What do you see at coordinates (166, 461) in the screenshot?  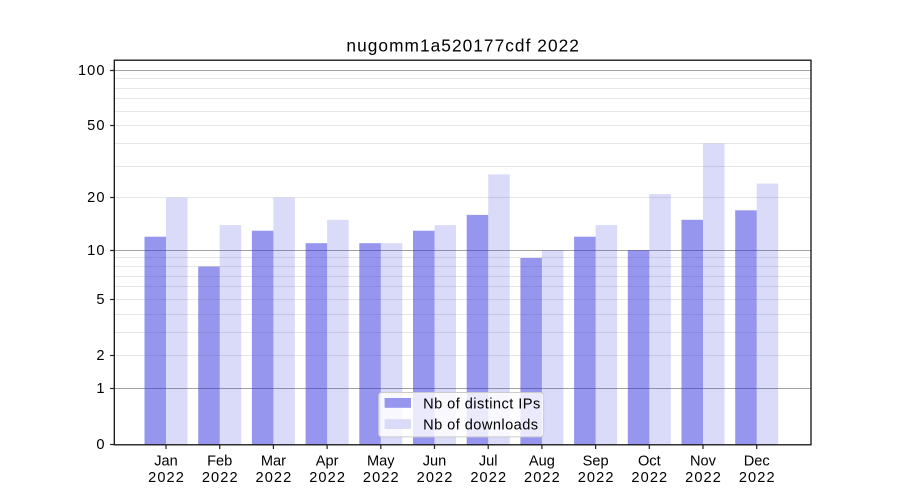 I see `svg-text: Jan` at bounding box center [166, 461].